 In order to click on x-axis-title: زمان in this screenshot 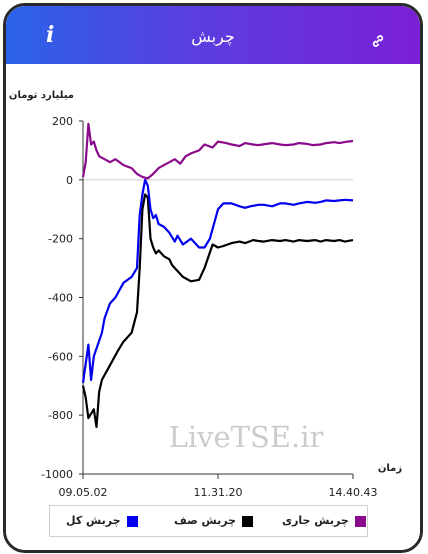, I will do `click(390, 468)`.